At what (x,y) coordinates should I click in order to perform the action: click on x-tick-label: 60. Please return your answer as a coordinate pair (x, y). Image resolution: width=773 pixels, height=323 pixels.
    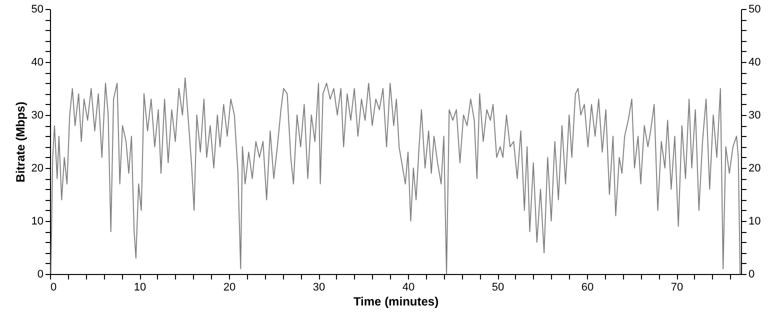
    Looking at the image, I should click on (587, 288).